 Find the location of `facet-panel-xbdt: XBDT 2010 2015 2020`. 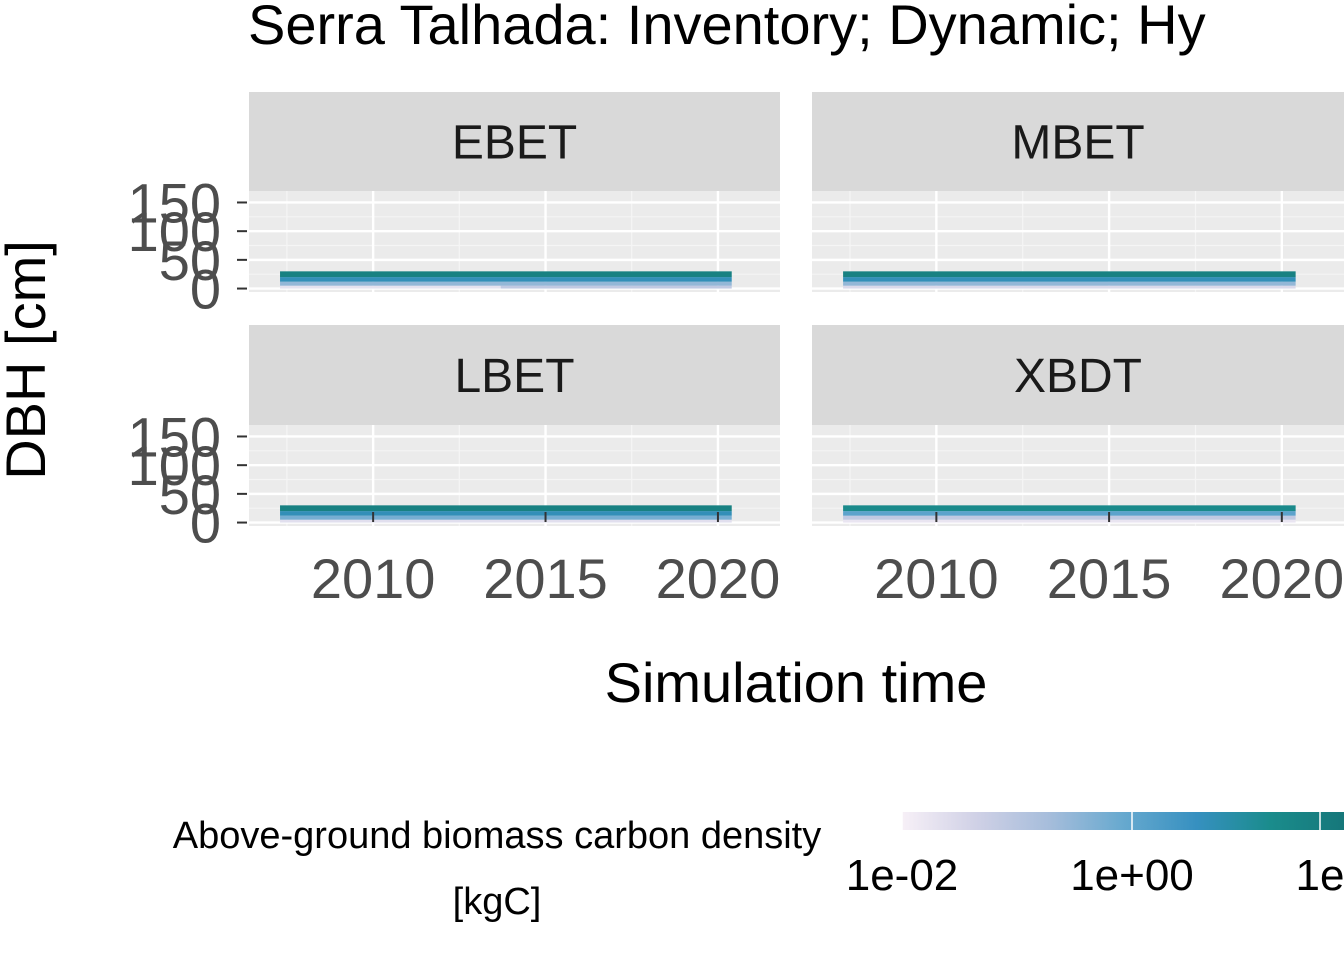

facet-panel-xbdt: XBDT 2010 2015 2020 is located at coordinates (1078, 467).